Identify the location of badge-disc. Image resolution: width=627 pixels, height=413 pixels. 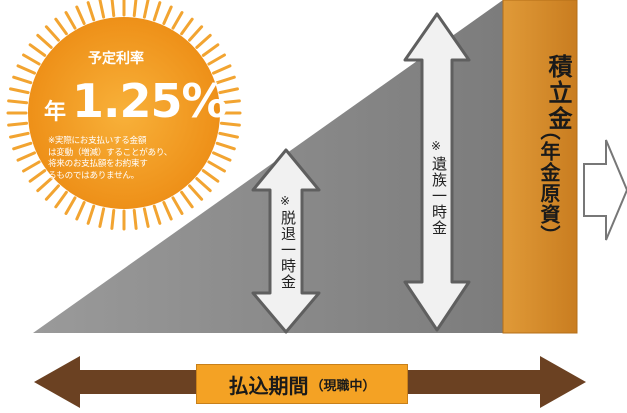
(124, 113).